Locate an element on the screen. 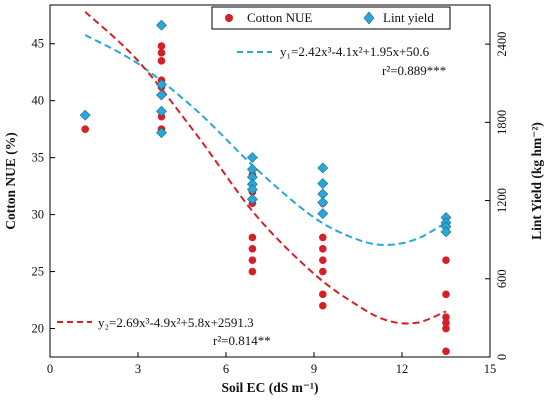 This screenshot has height=401, width=550. x-tick-label: 15 is located at coordinates (490, 369).